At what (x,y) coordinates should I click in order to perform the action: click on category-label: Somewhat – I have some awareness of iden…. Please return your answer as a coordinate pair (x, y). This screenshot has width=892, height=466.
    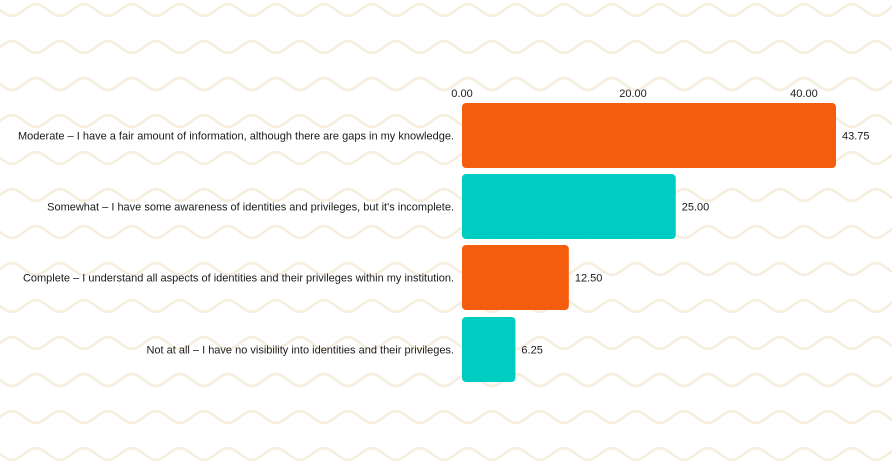
    Looking at the image, I should click on (250, 208).